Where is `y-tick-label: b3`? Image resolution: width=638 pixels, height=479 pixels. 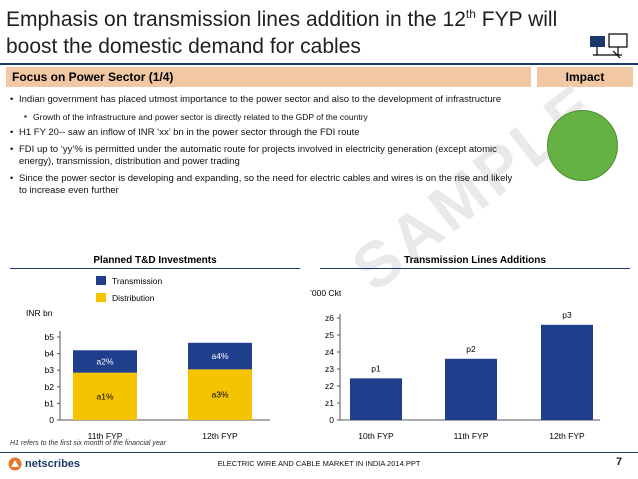
y-tick-label: b3 is located at coordinates (50, 370).